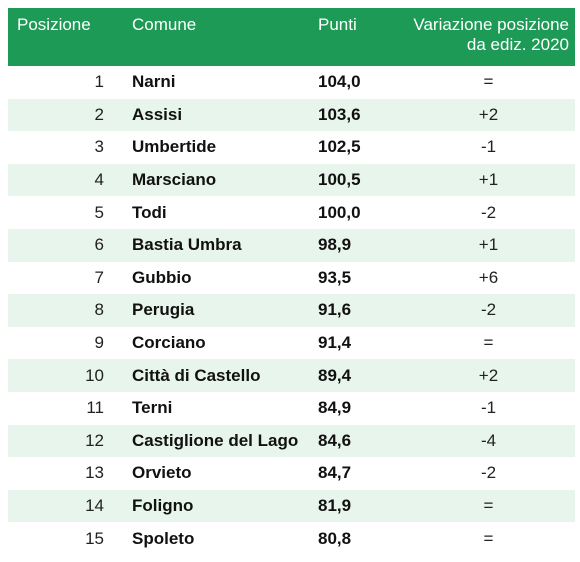 This screenshot has height=562, width=580. What do you see at coordinates (291, 506) in the screenshot?
I see `table-row: 14 Foligno 81,9 =` at bounding box center [291, 506].